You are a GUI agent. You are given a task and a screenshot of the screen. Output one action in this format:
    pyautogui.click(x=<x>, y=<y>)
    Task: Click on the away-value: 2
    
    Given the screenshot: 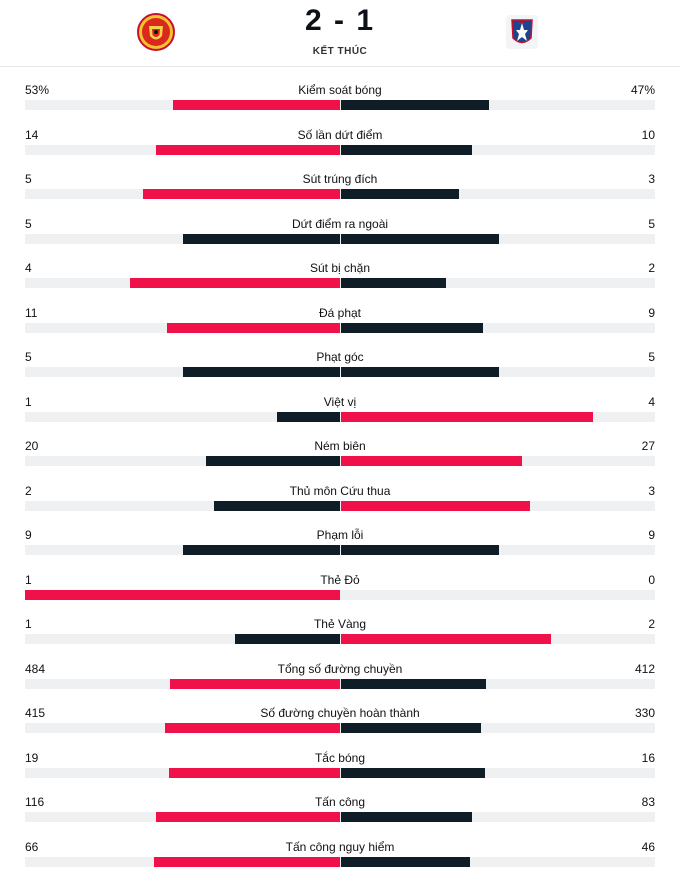 What is the action you would take?
    pyautogui.click(x=651, y=624)
    